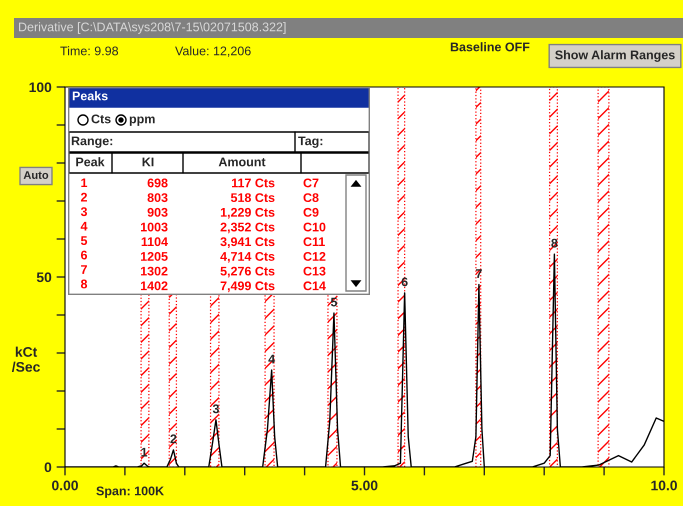 This screenshot has height=506, width=683. Describe the element at coordinates (65, 485) in the screenshot. I see `x-tick-label: 0.00` at that location.